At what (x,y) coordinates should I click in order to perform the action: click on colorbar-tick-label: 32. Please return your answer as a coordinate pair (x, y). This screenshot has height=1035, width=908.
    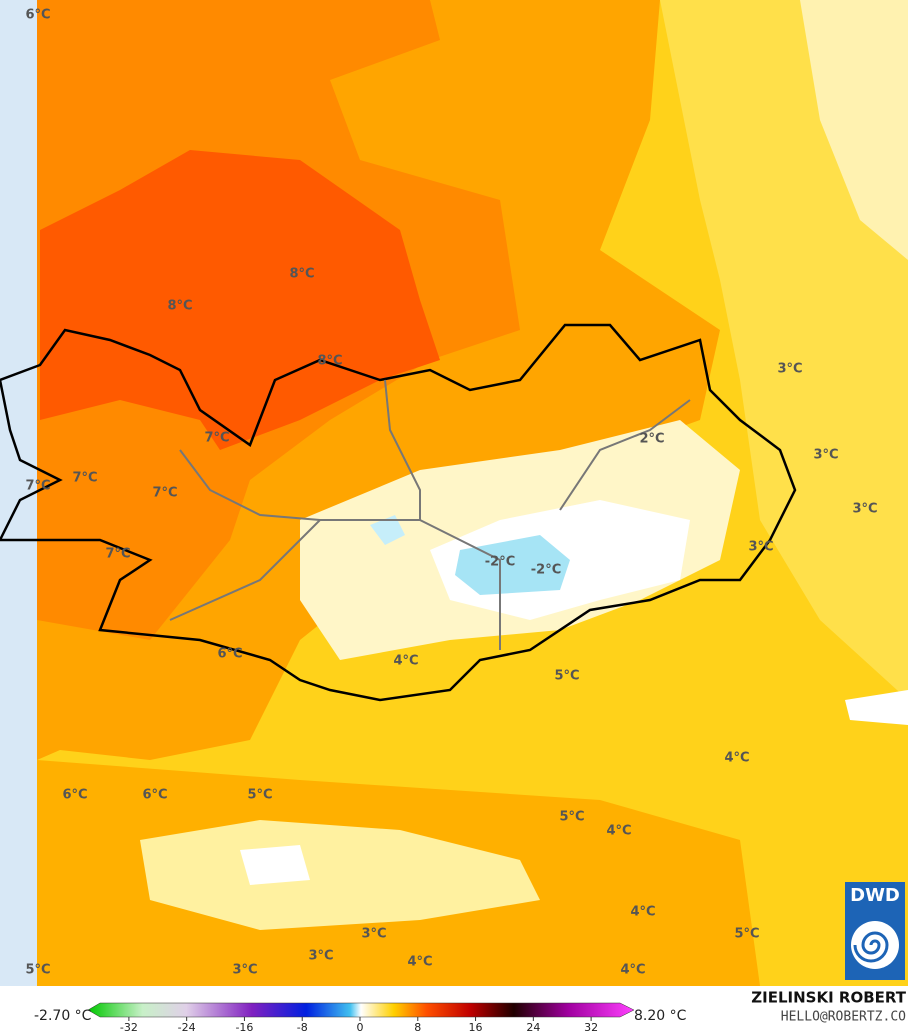
    Looking at the image, I should click on (591, 1027).